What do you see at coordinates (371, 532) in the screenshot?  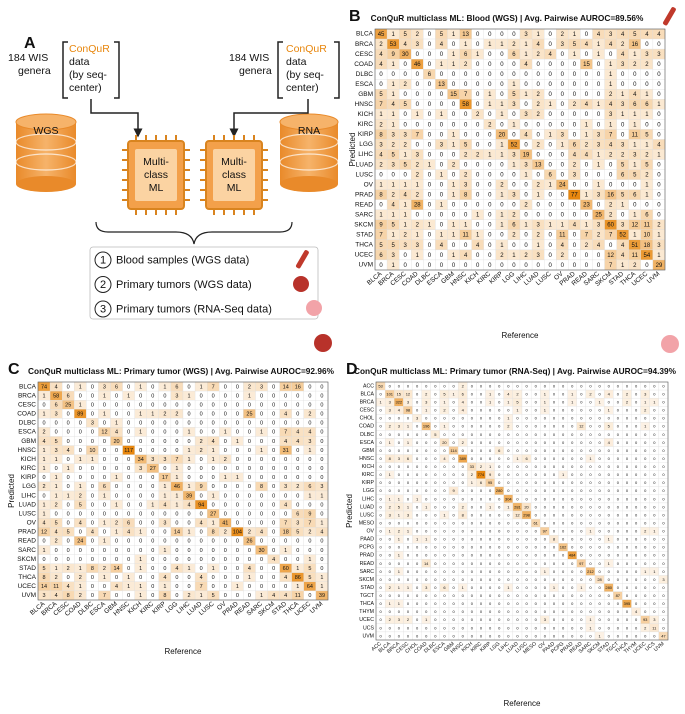 I see `row-label: OV` at bounding box center [371, 532].